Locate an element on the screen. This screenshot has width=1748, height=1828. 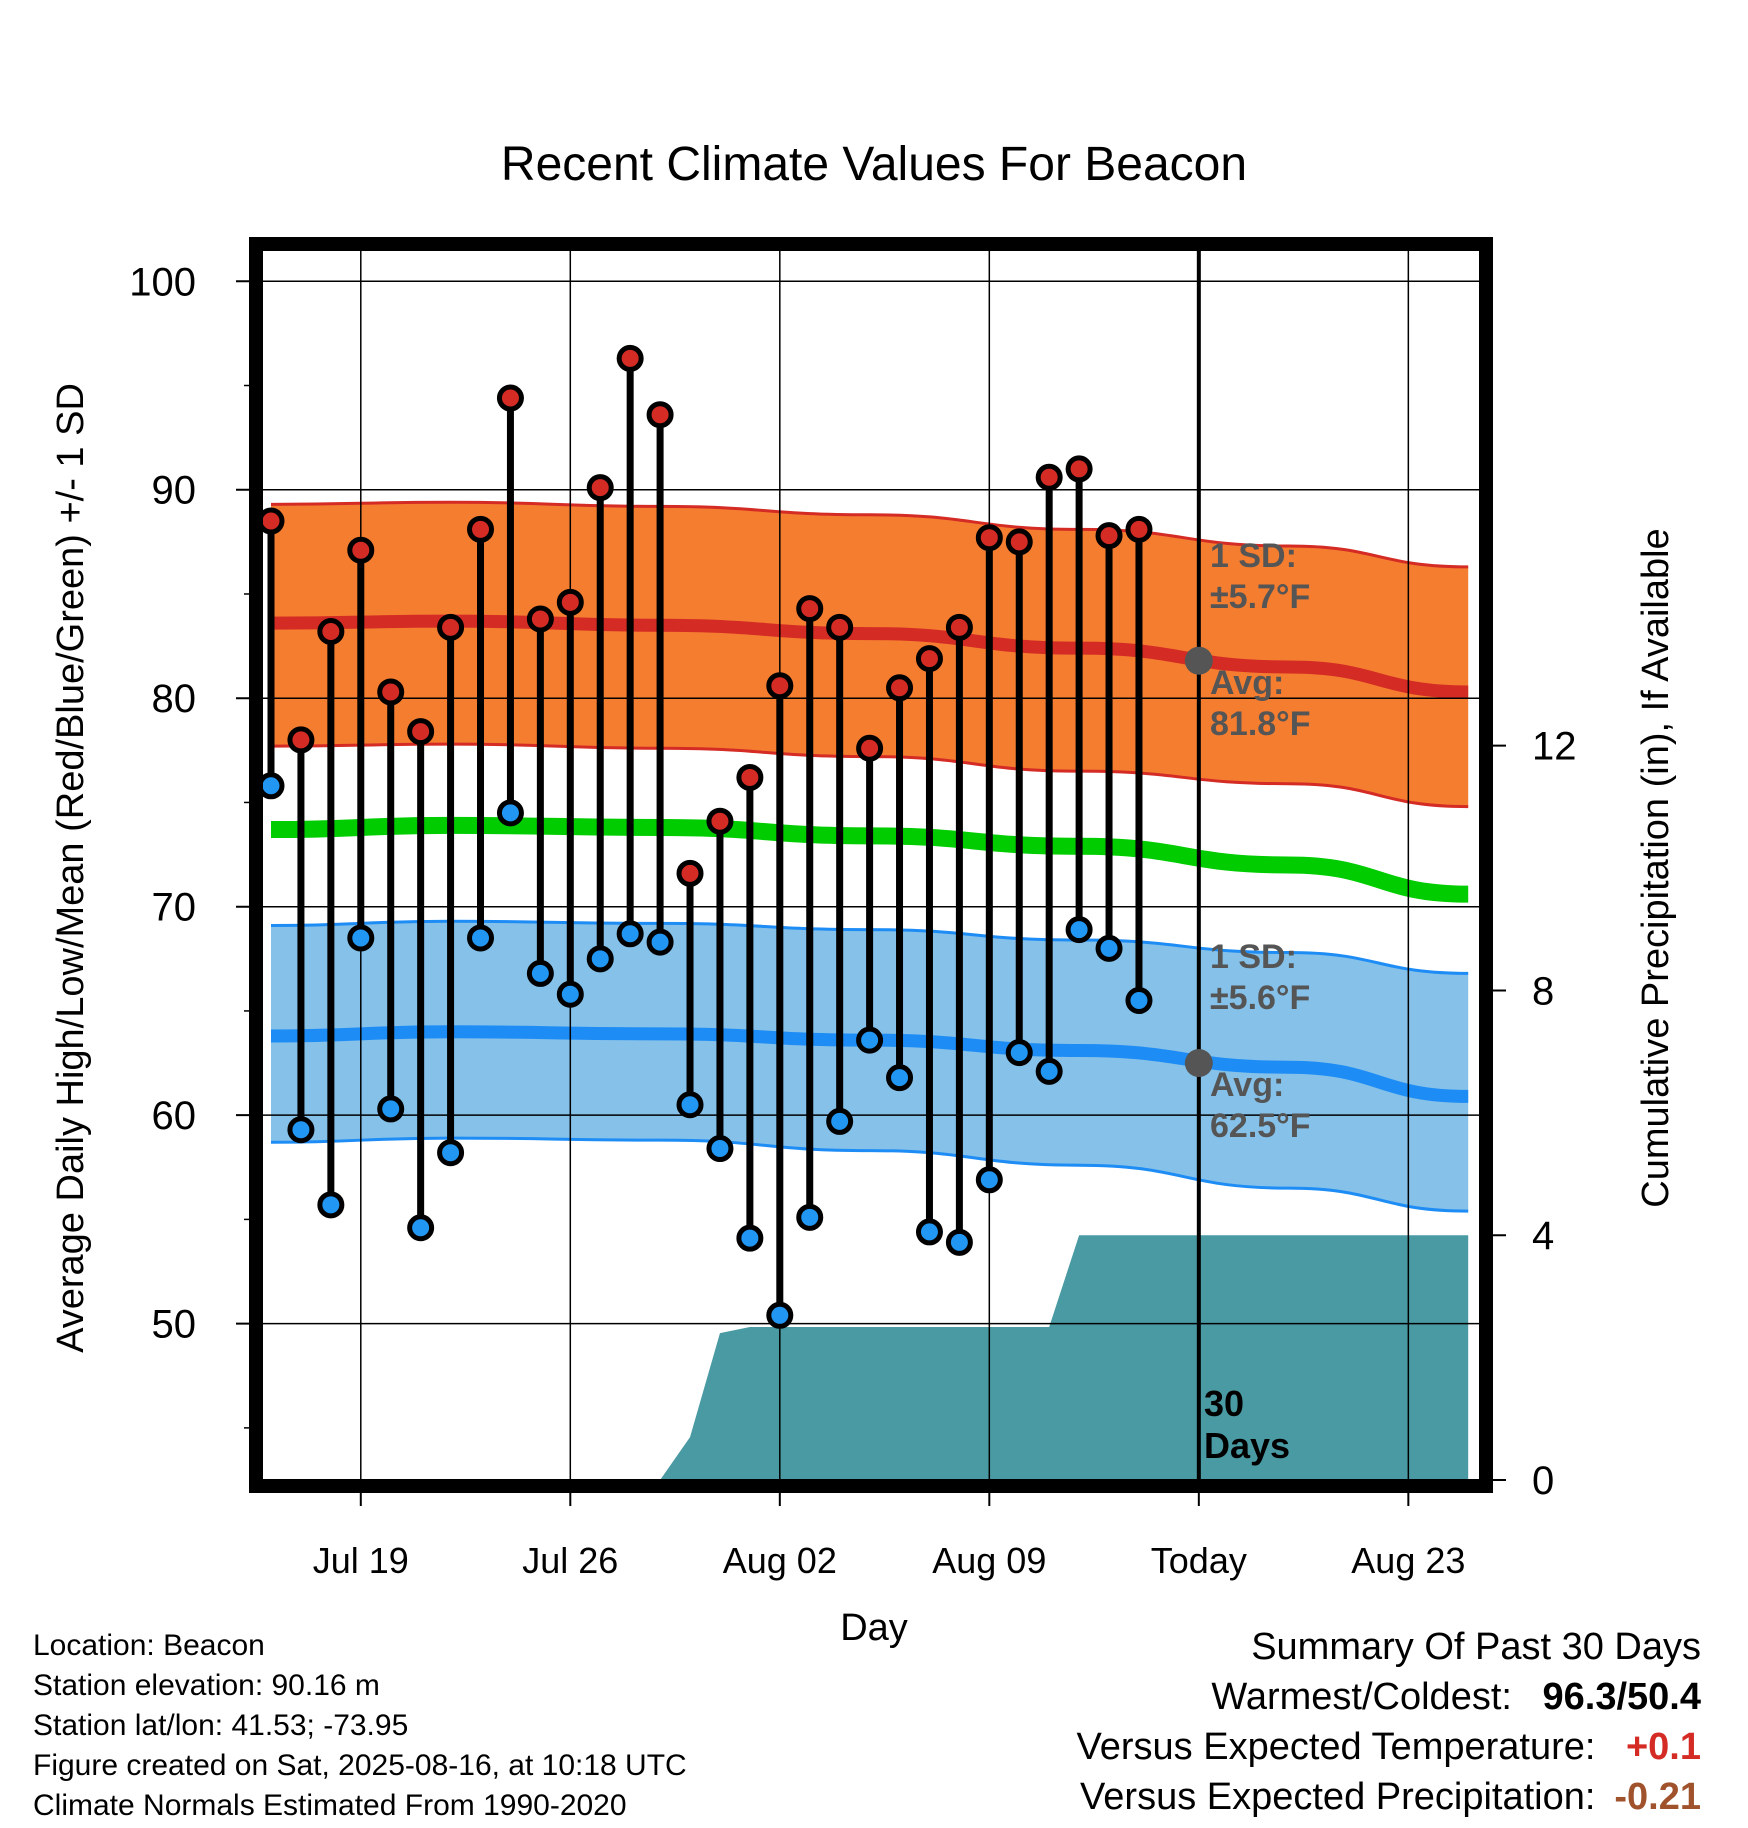
high-avg-value: 81.8°F is located at coordinates (1260, 724).